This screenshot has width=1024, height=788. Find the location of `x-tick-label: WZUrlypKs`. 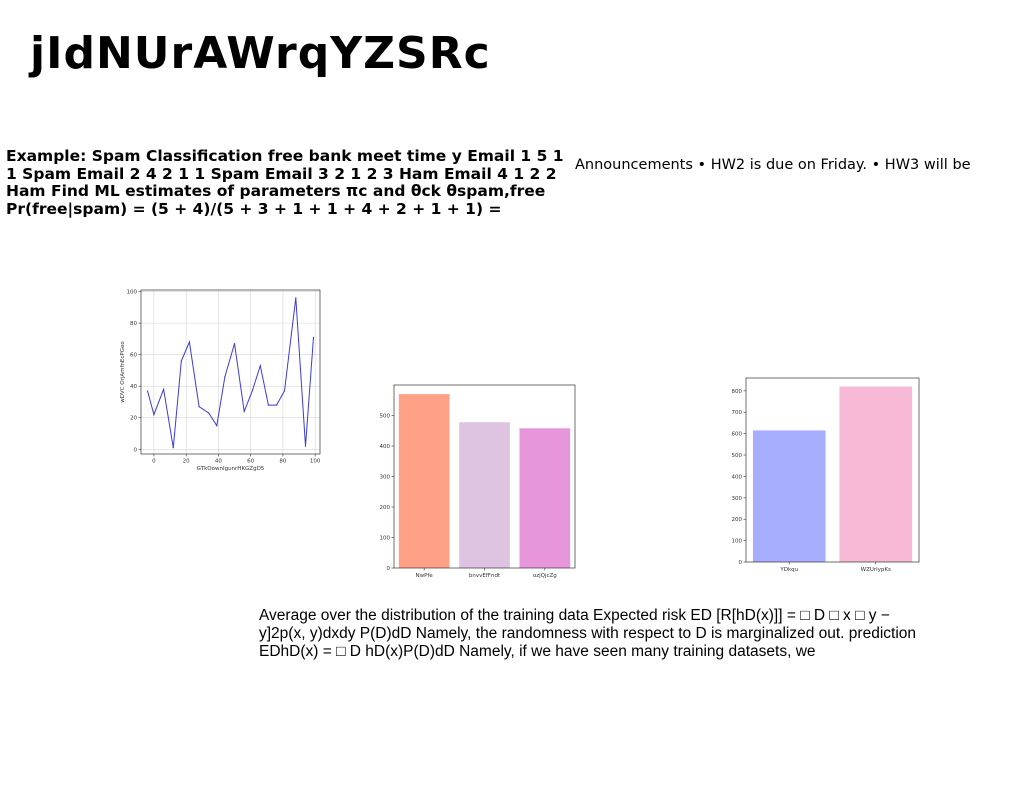

x-tick-label: WZUrlypKs is located at coordinates (876, 570).